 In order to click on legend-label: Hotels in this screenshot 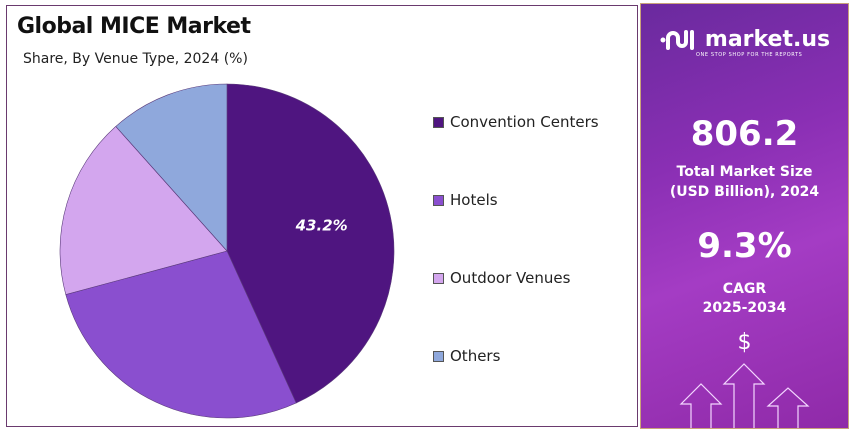, I will do `click(474, 200)`.